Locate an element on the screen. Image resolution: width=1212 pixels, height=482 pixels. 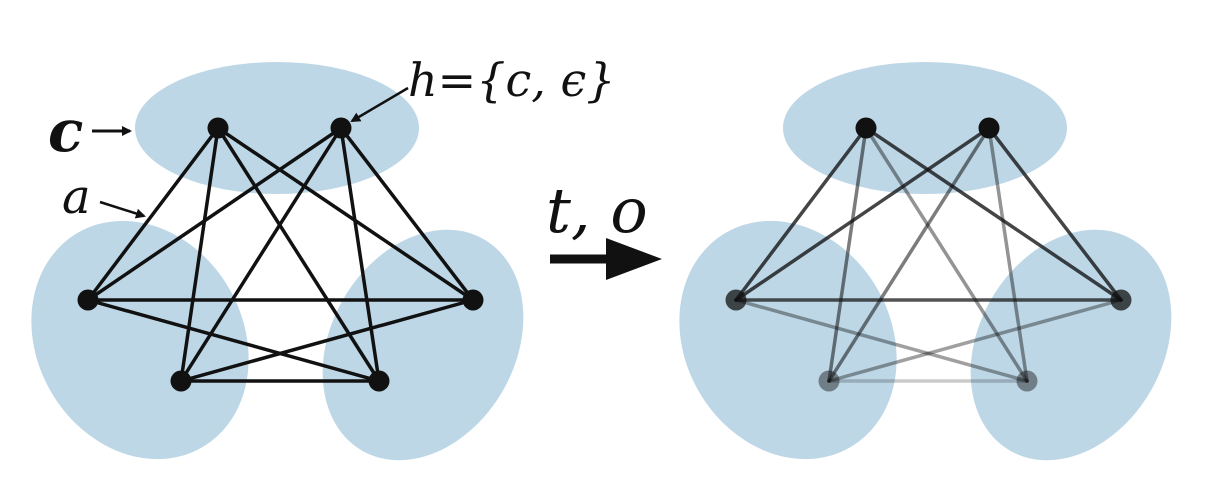
right-cluster-top is located at coordinates (925, 128).